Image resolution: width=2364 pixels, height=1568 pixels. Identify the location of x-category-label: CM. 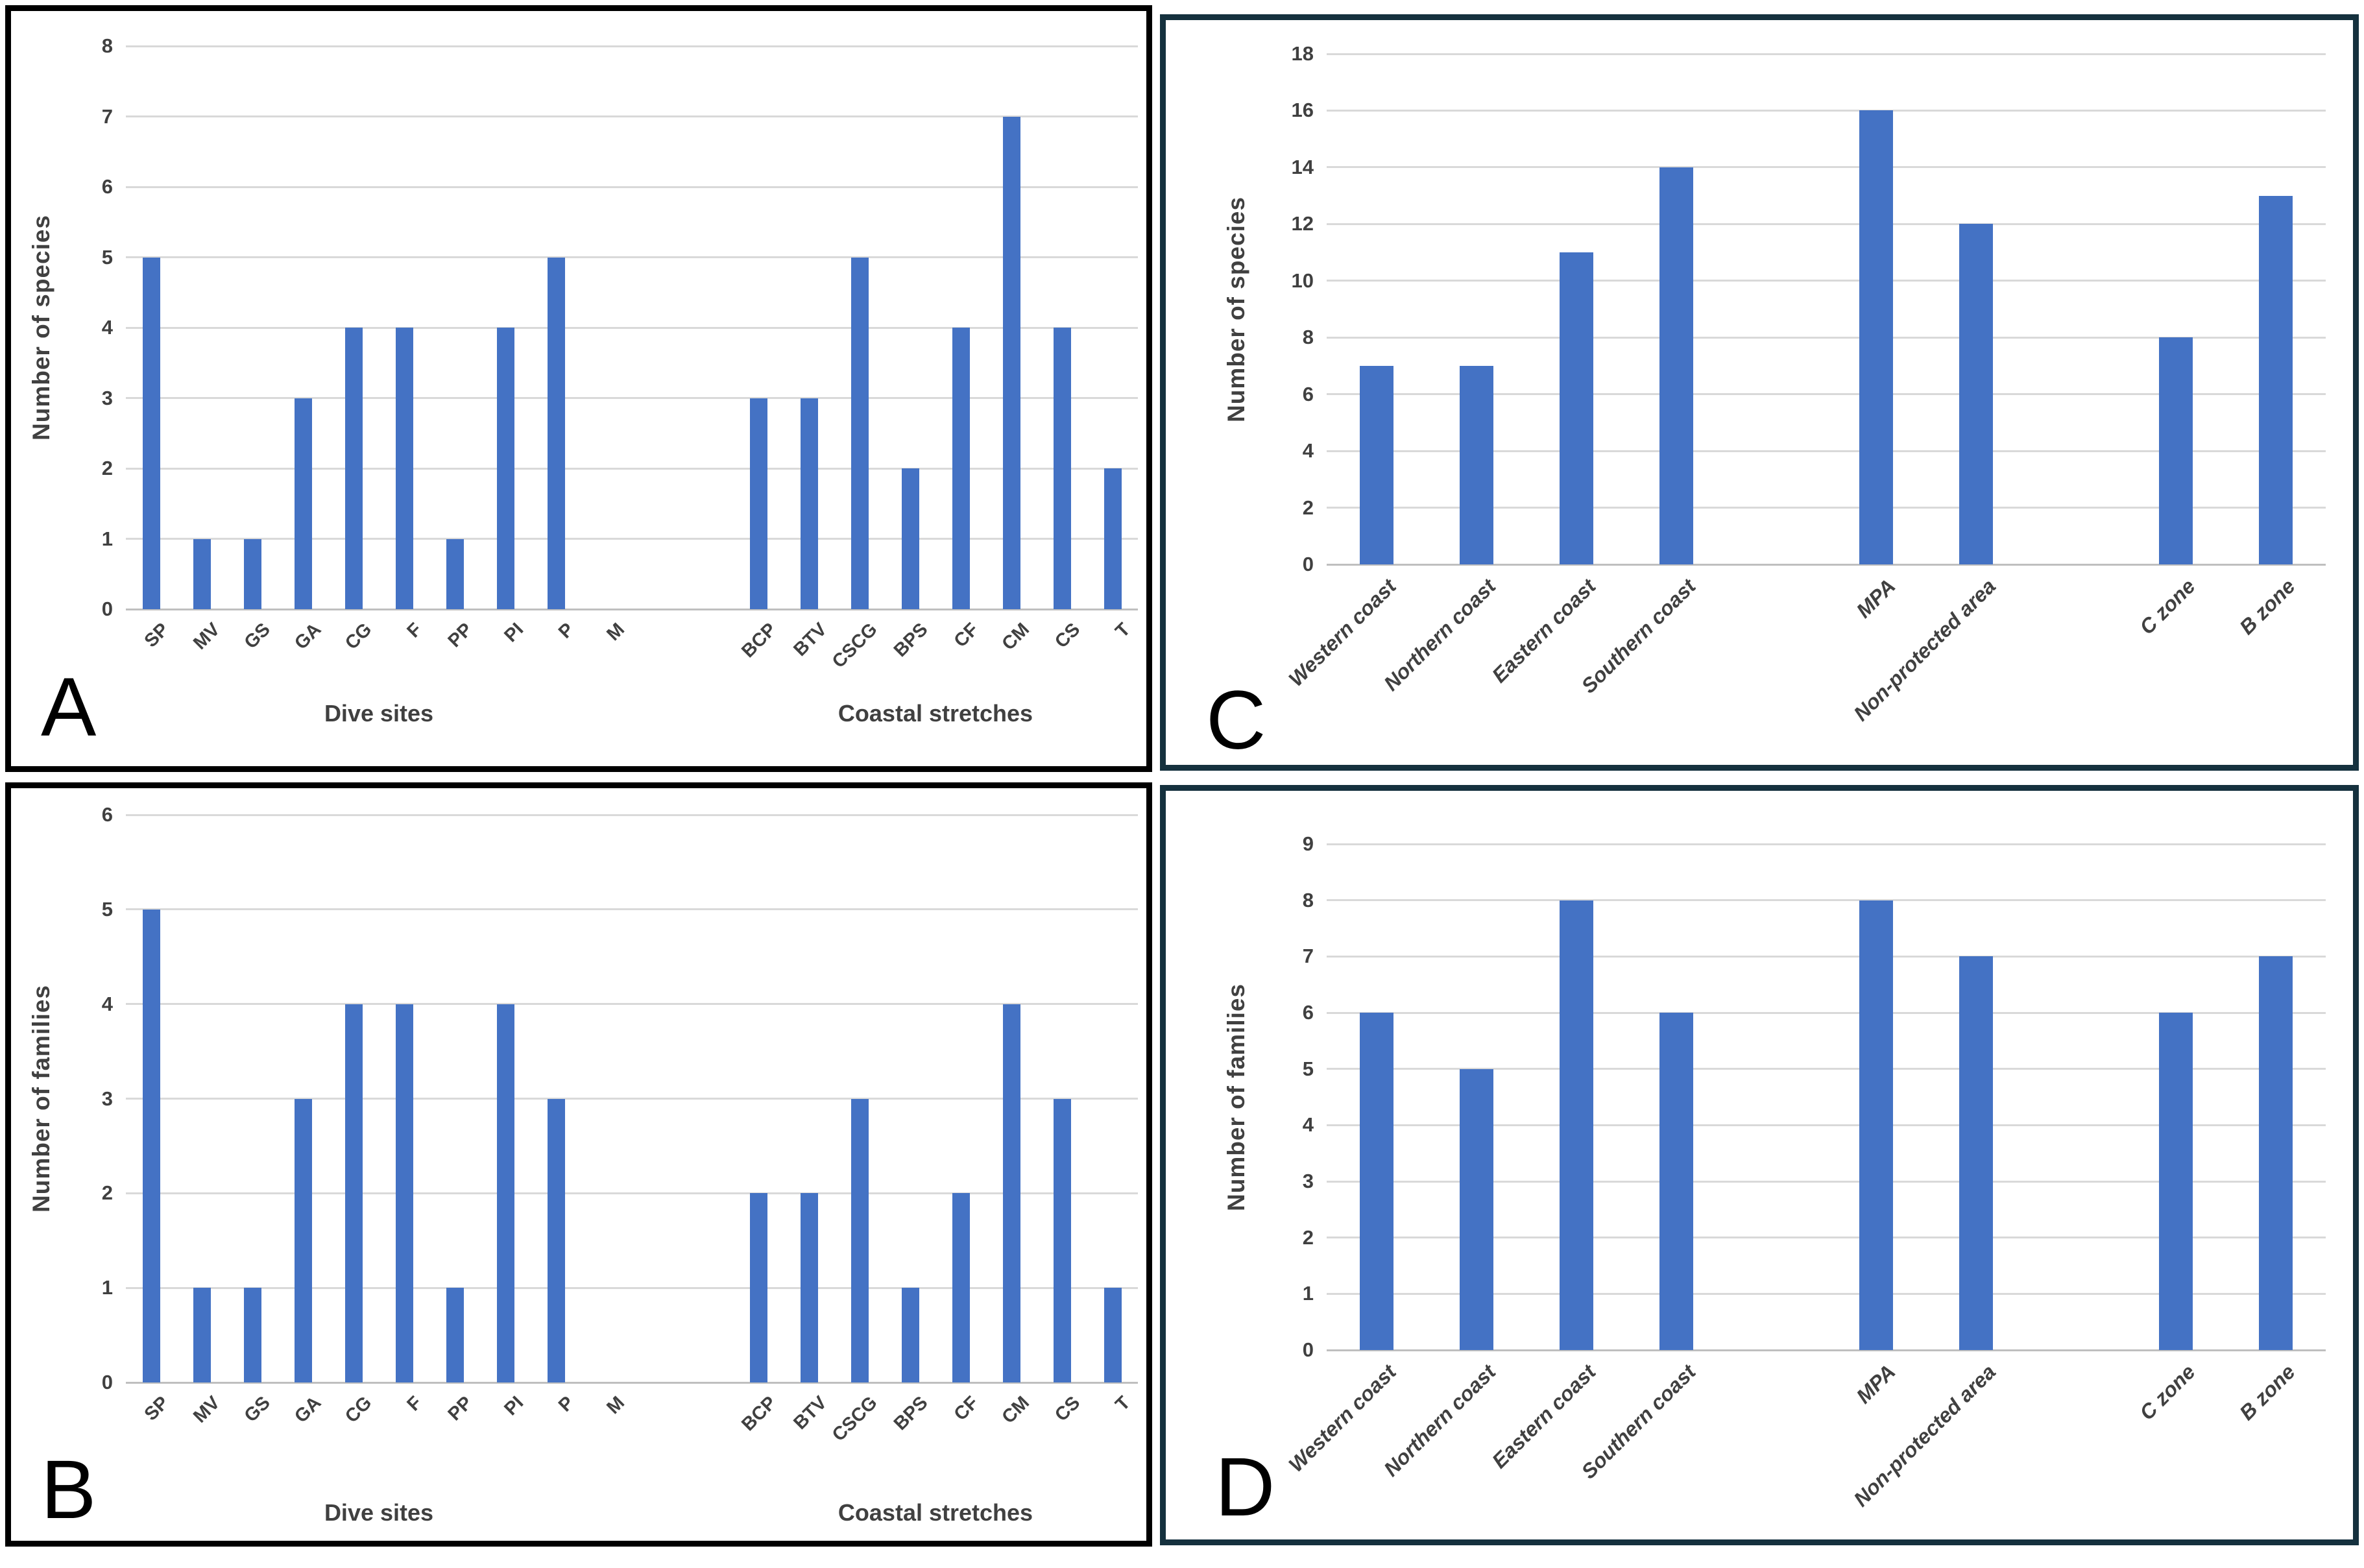
(1015, 637).